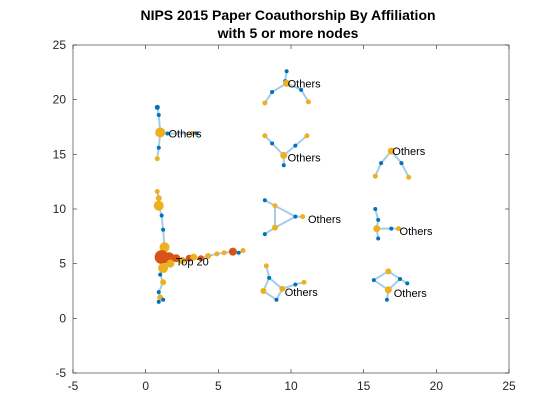 The image size is (560, 420). I want to click on y-tick-label-4: 15, so click(60, 154).